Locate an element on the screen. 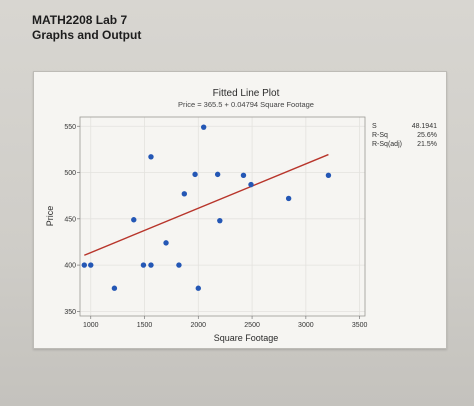 The width and height of the screenshot is (474, 406). stat-value: 48.1941 is located at coordinates (424, 126).